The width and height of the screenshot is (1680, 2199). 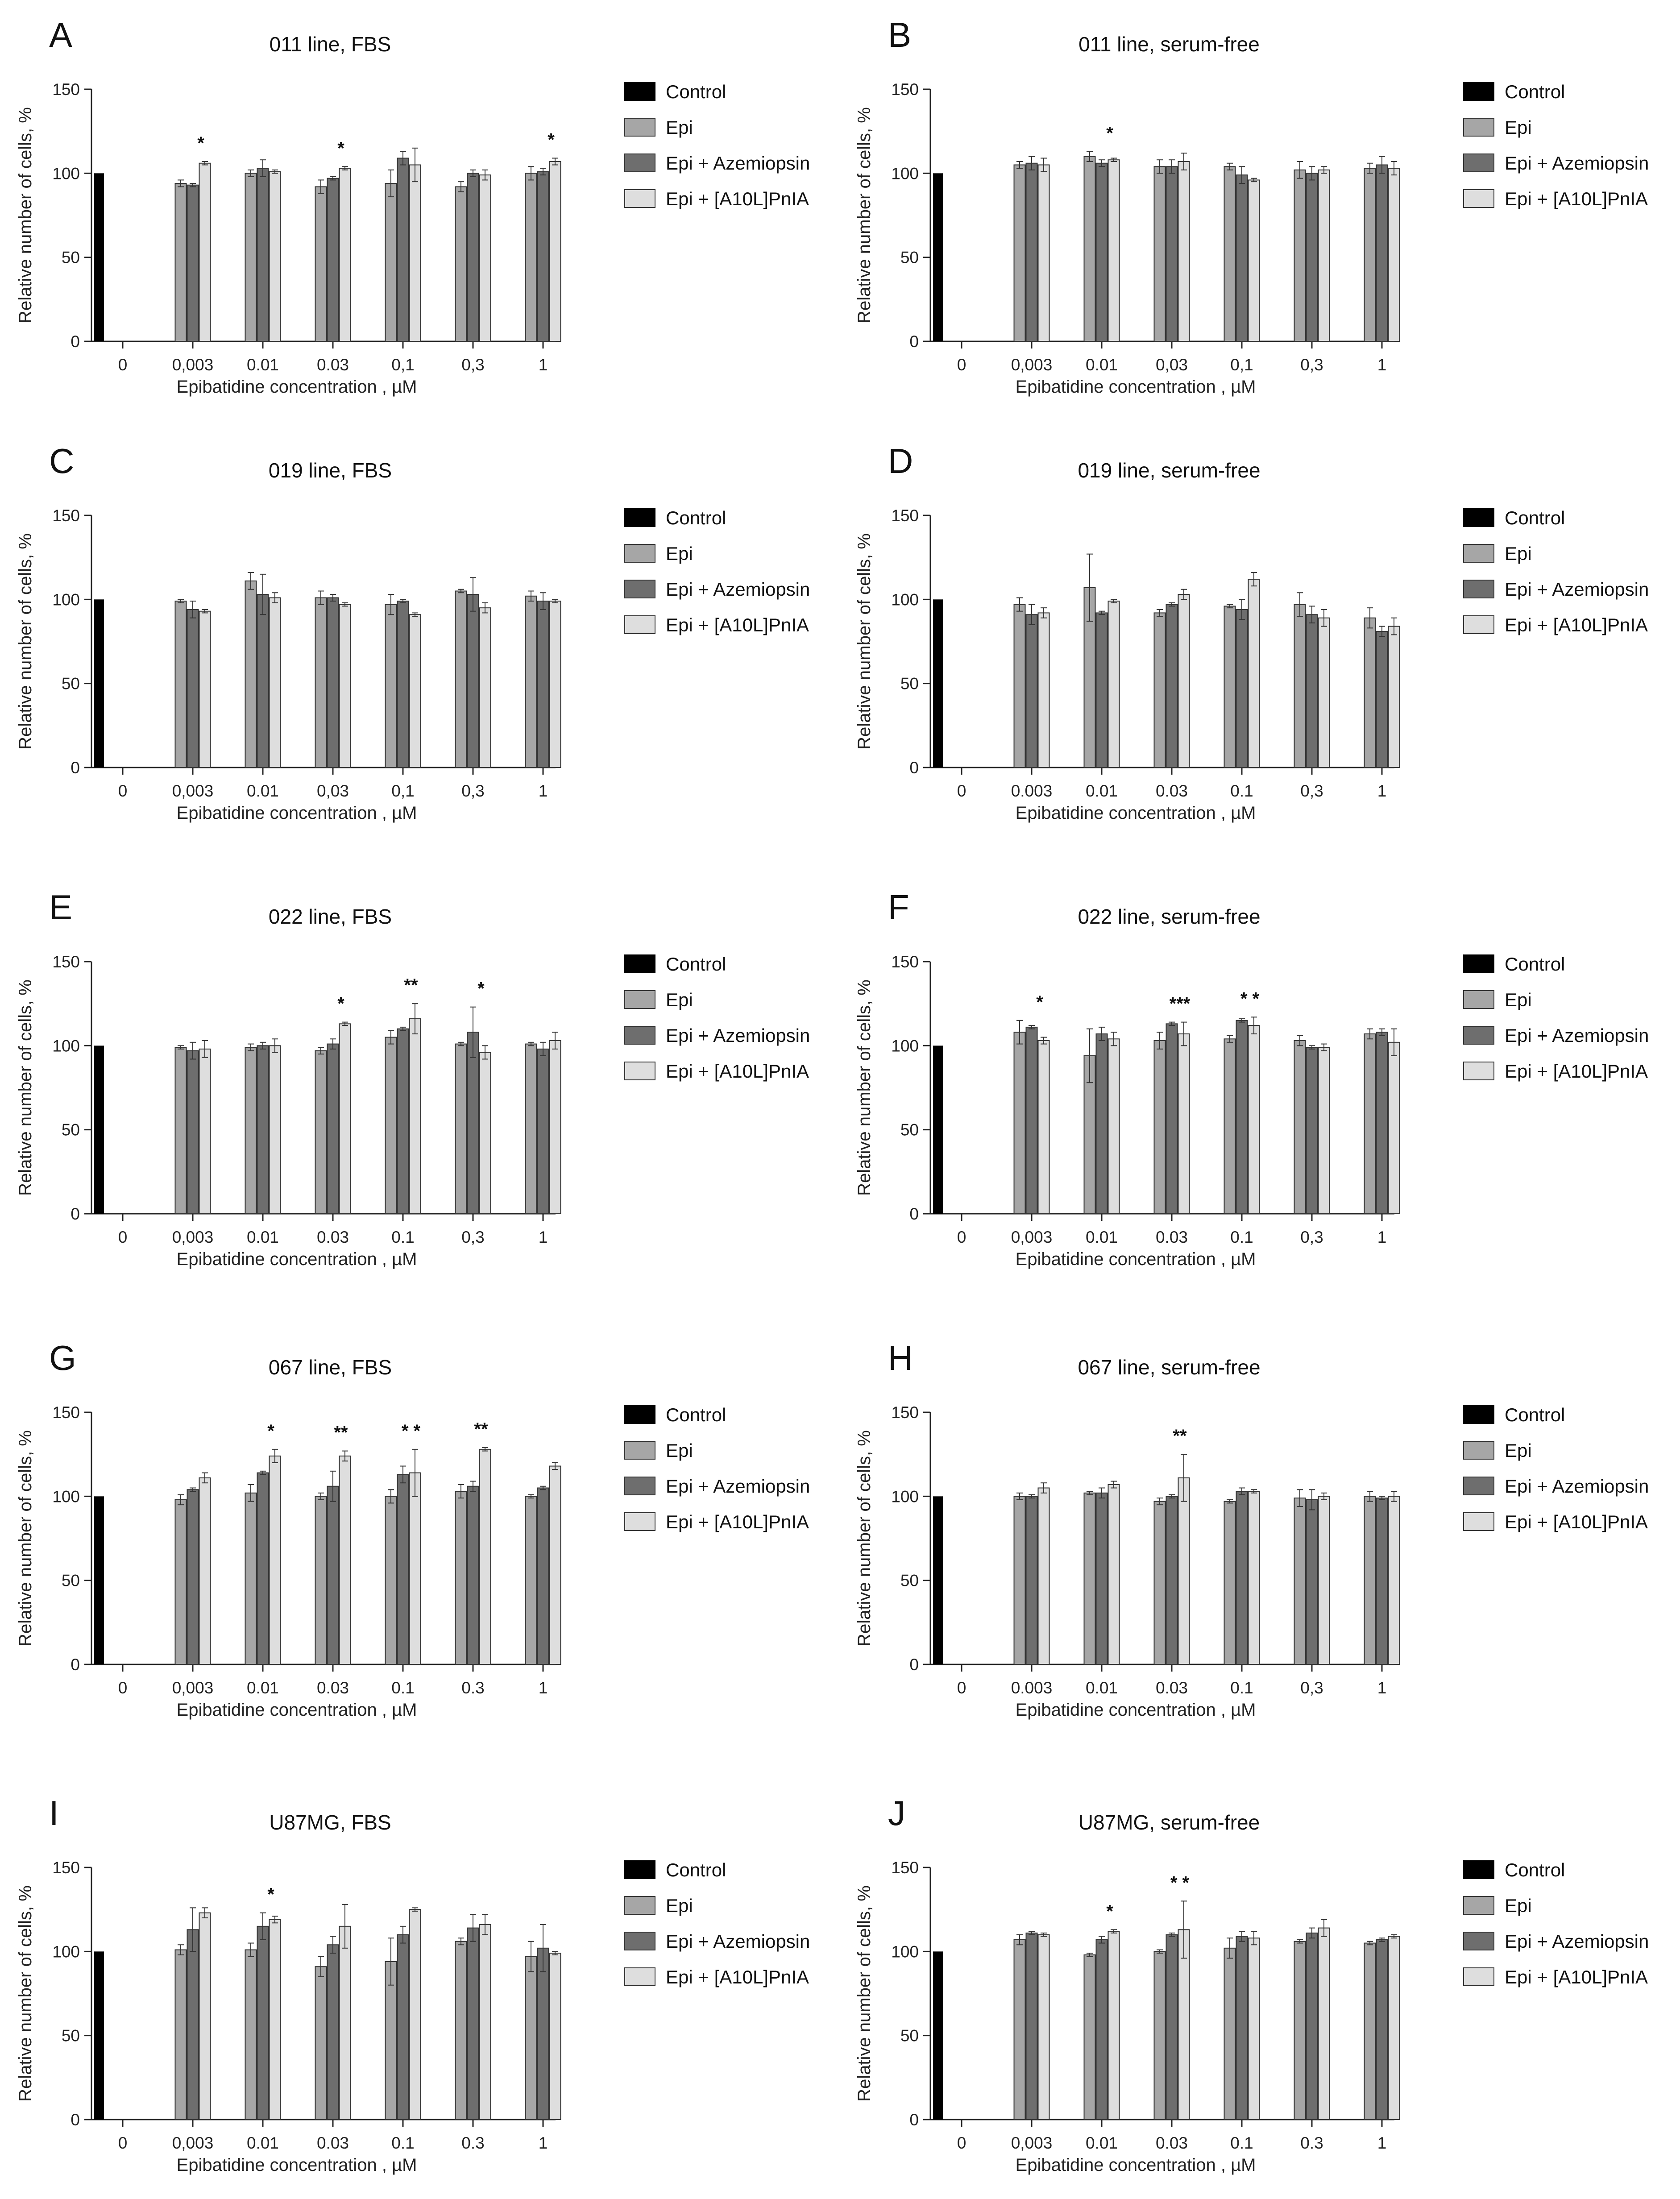 What do you see at coordinates (900, 461) in the screenshot?
I see `panel-letter: D` at bounding box center [900, 461].